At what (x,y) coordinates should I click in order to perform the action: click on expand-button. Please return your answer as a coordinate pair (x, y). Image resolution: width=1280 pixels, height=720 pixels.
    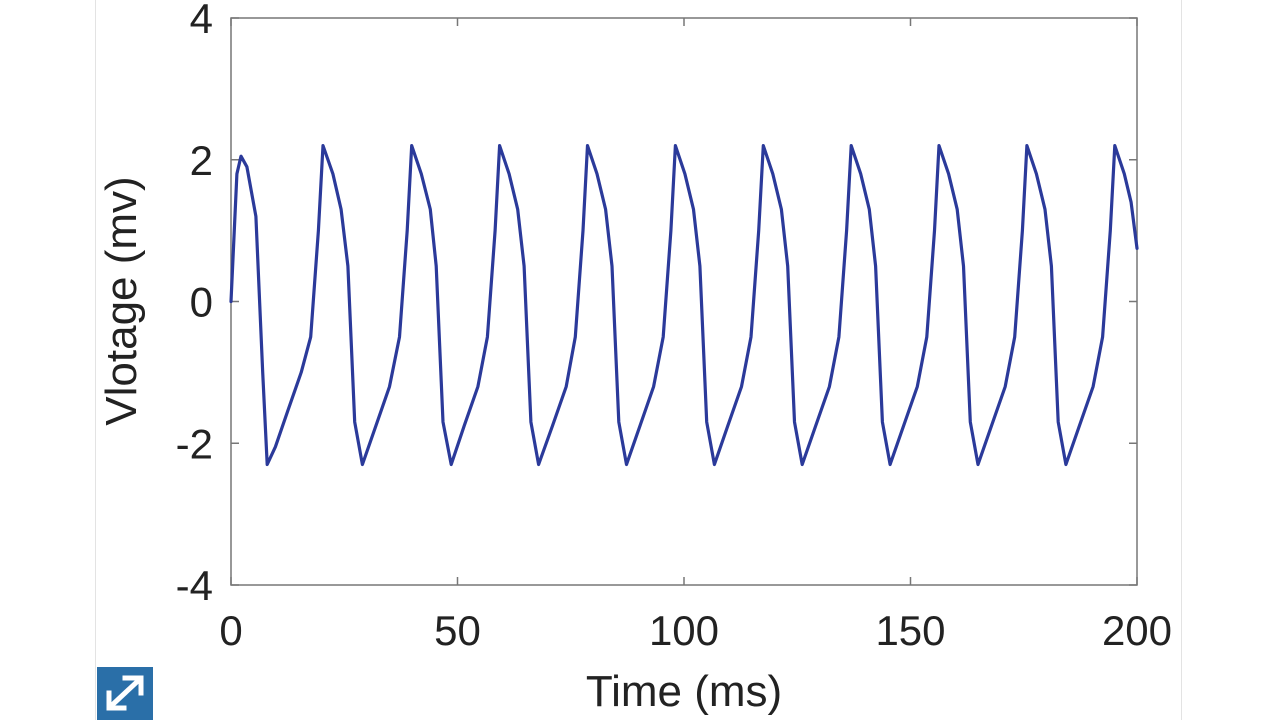
    Looking at the image, I should click on (125, 693).